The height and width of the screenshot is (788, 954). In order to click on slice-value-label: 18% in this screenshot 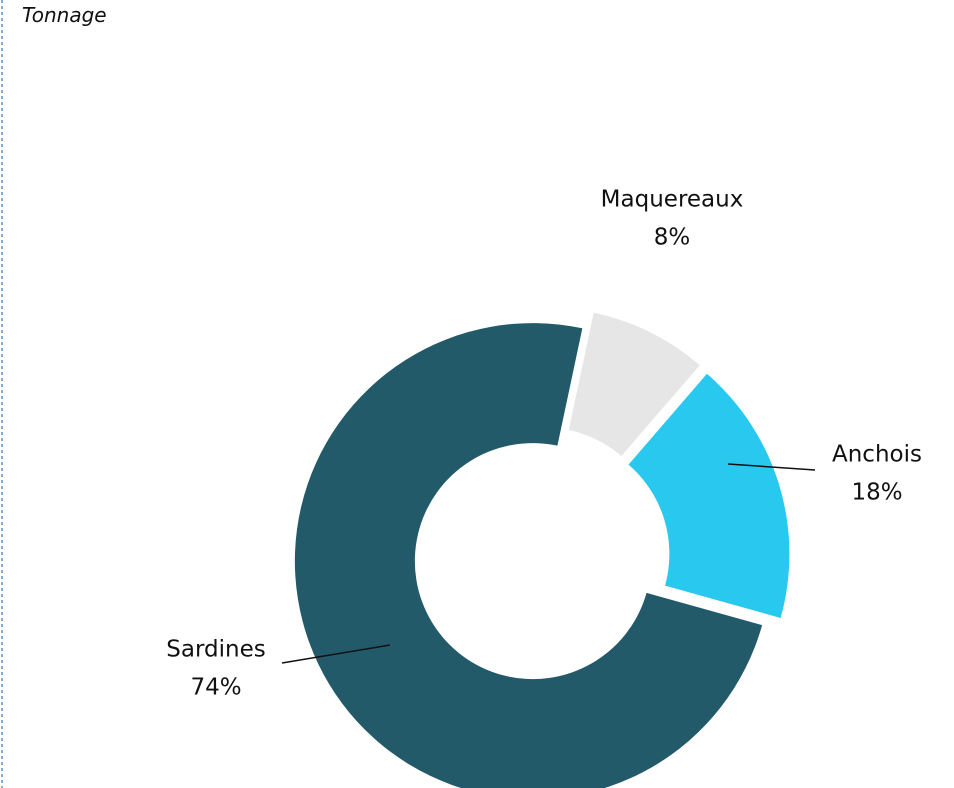, I will do `click(876, 493)`.